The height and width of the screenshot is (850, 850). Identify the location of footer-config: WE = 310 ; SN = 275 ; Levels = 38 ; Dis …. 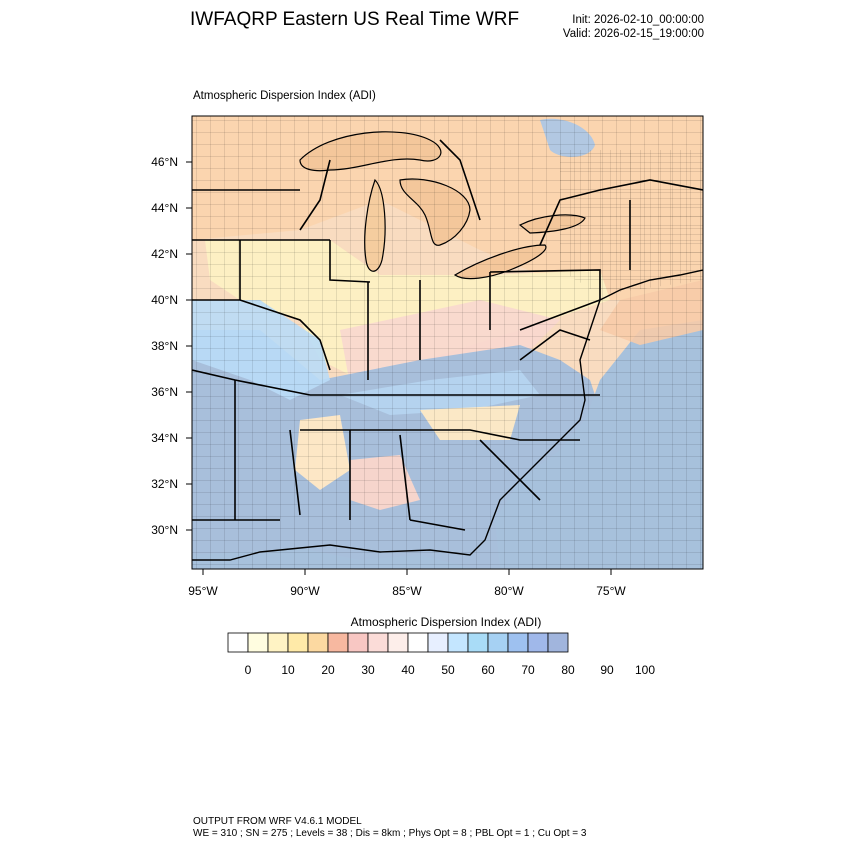
(390, 833).